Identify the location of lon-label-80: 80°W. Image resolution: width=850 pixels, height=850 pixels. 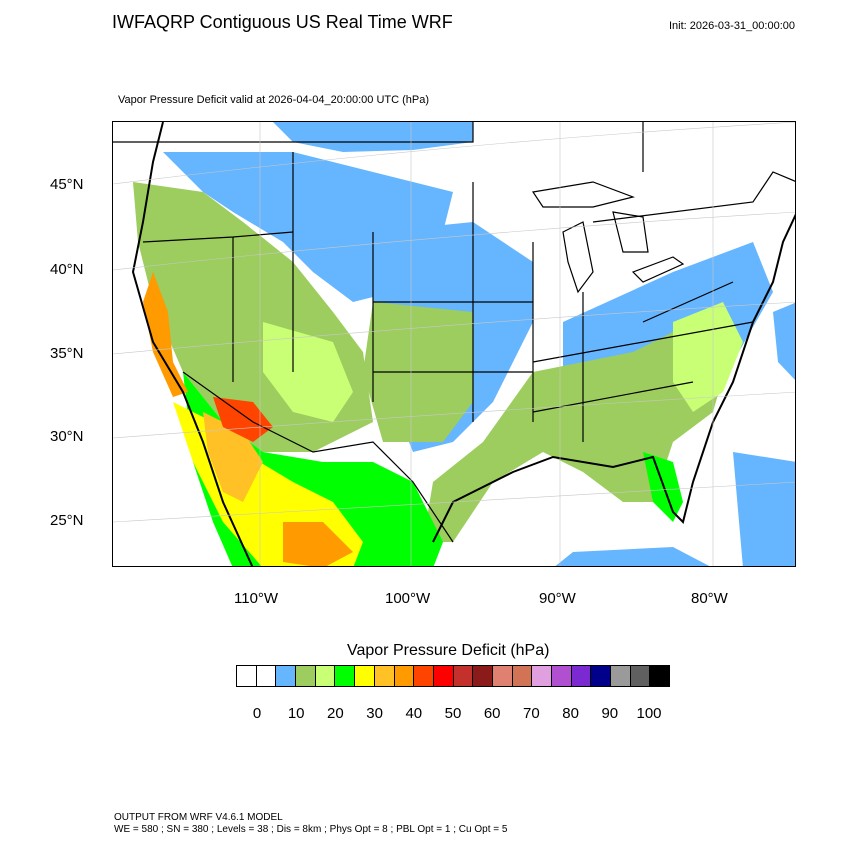
(709, 598).